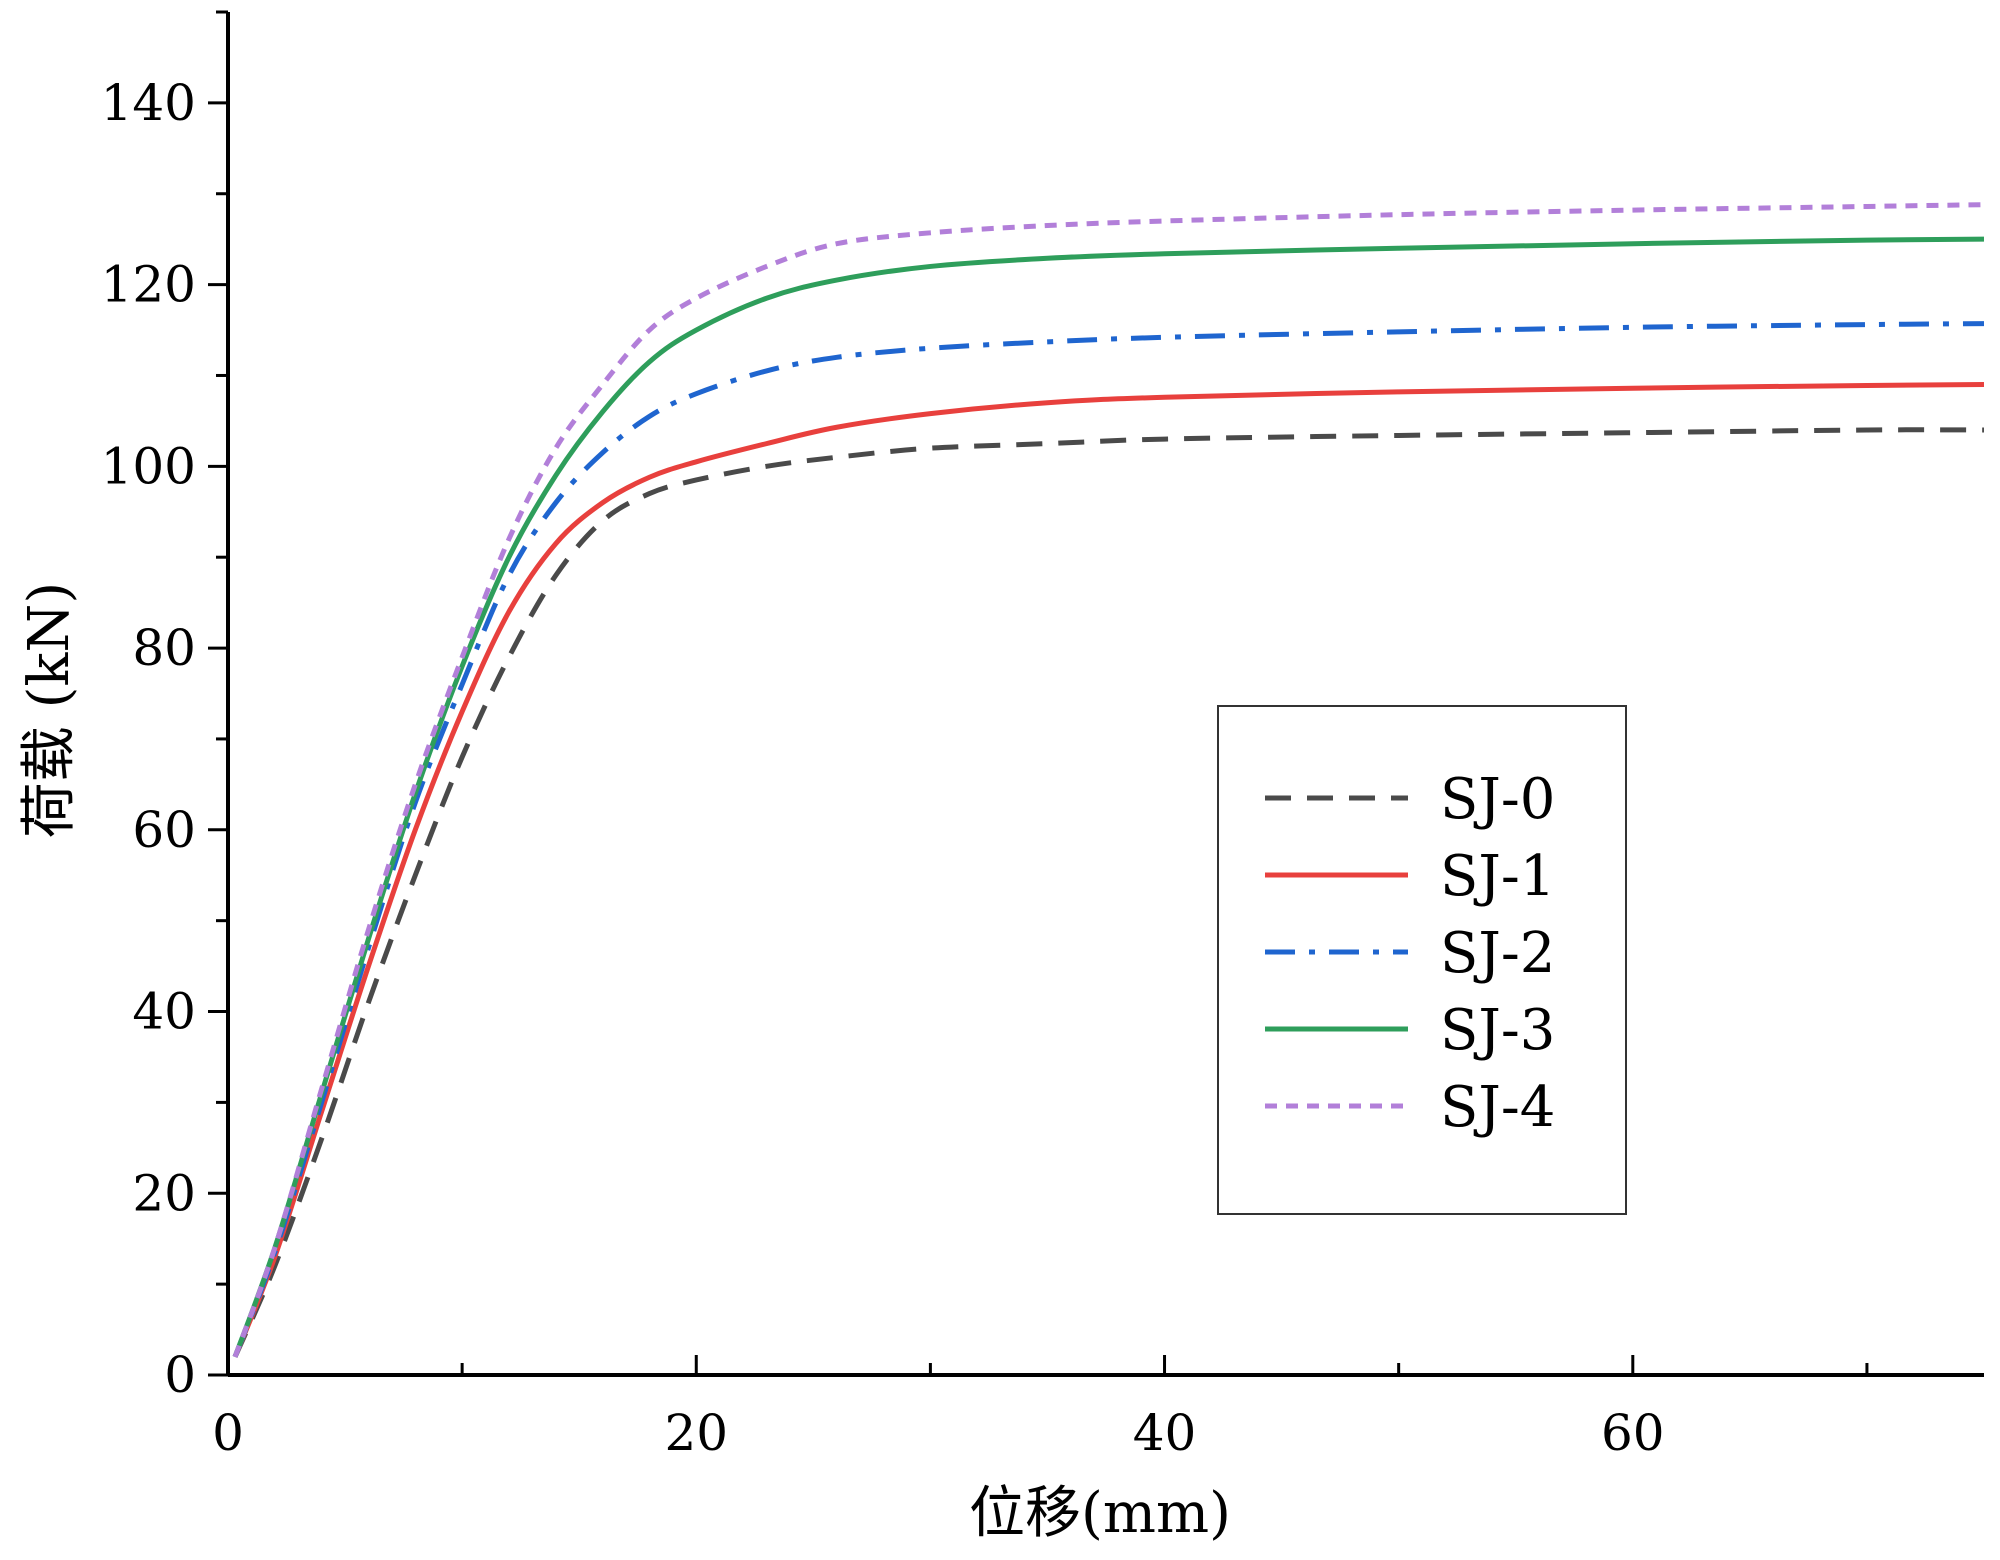 The height and width of the screenshot is (1560, 2000). I want to click on y-tick-label: 80, so click(164, 648).